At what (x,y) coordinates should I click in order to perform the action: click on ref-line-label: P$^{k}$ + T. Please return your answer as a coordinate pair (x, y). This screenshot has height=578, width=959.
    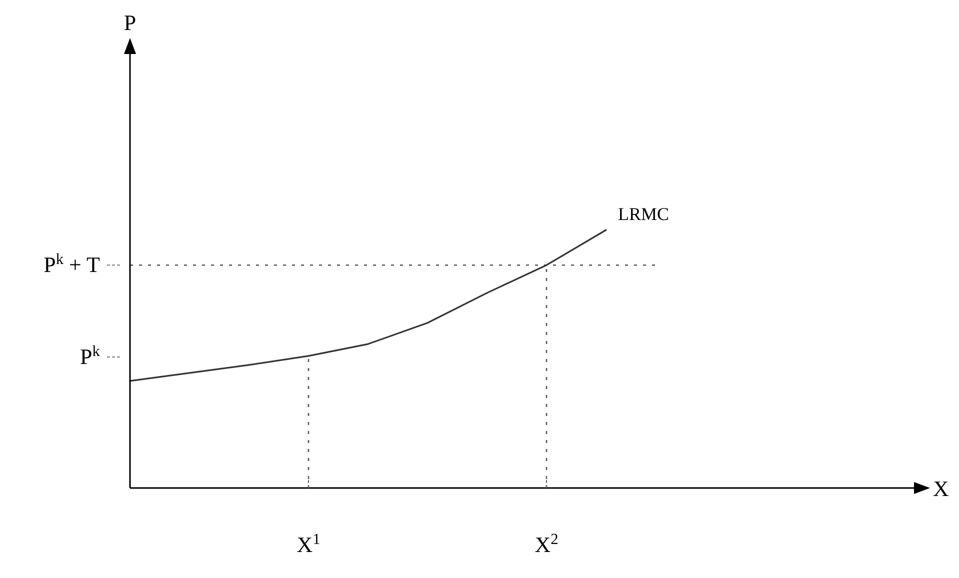
    Looking at the image, I should click on (72, 264).